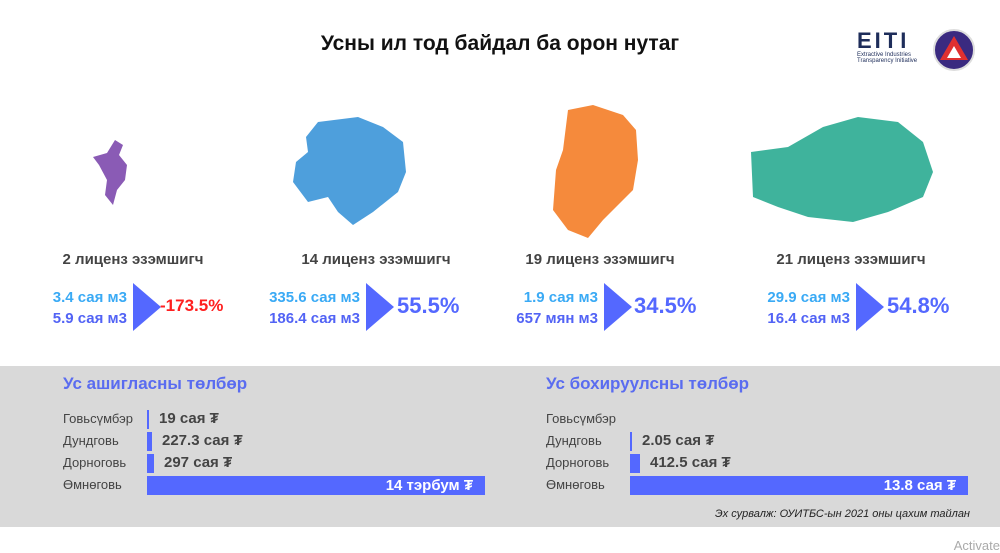 Image resolution: width=1000 pixels, height=553 pixels. Describe the element at coordinates (595, 171) in the screenshot. I see `map-dornogovi` at that location.